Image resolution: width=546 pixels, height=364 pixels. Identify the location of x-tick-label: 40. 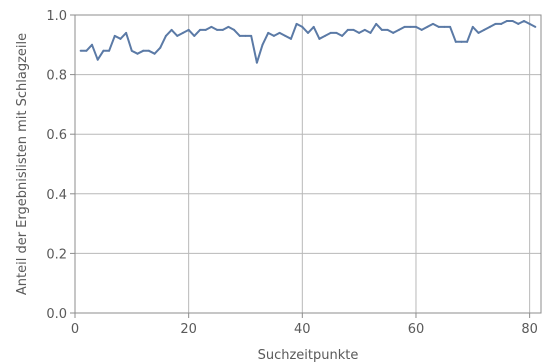
(302, 329).